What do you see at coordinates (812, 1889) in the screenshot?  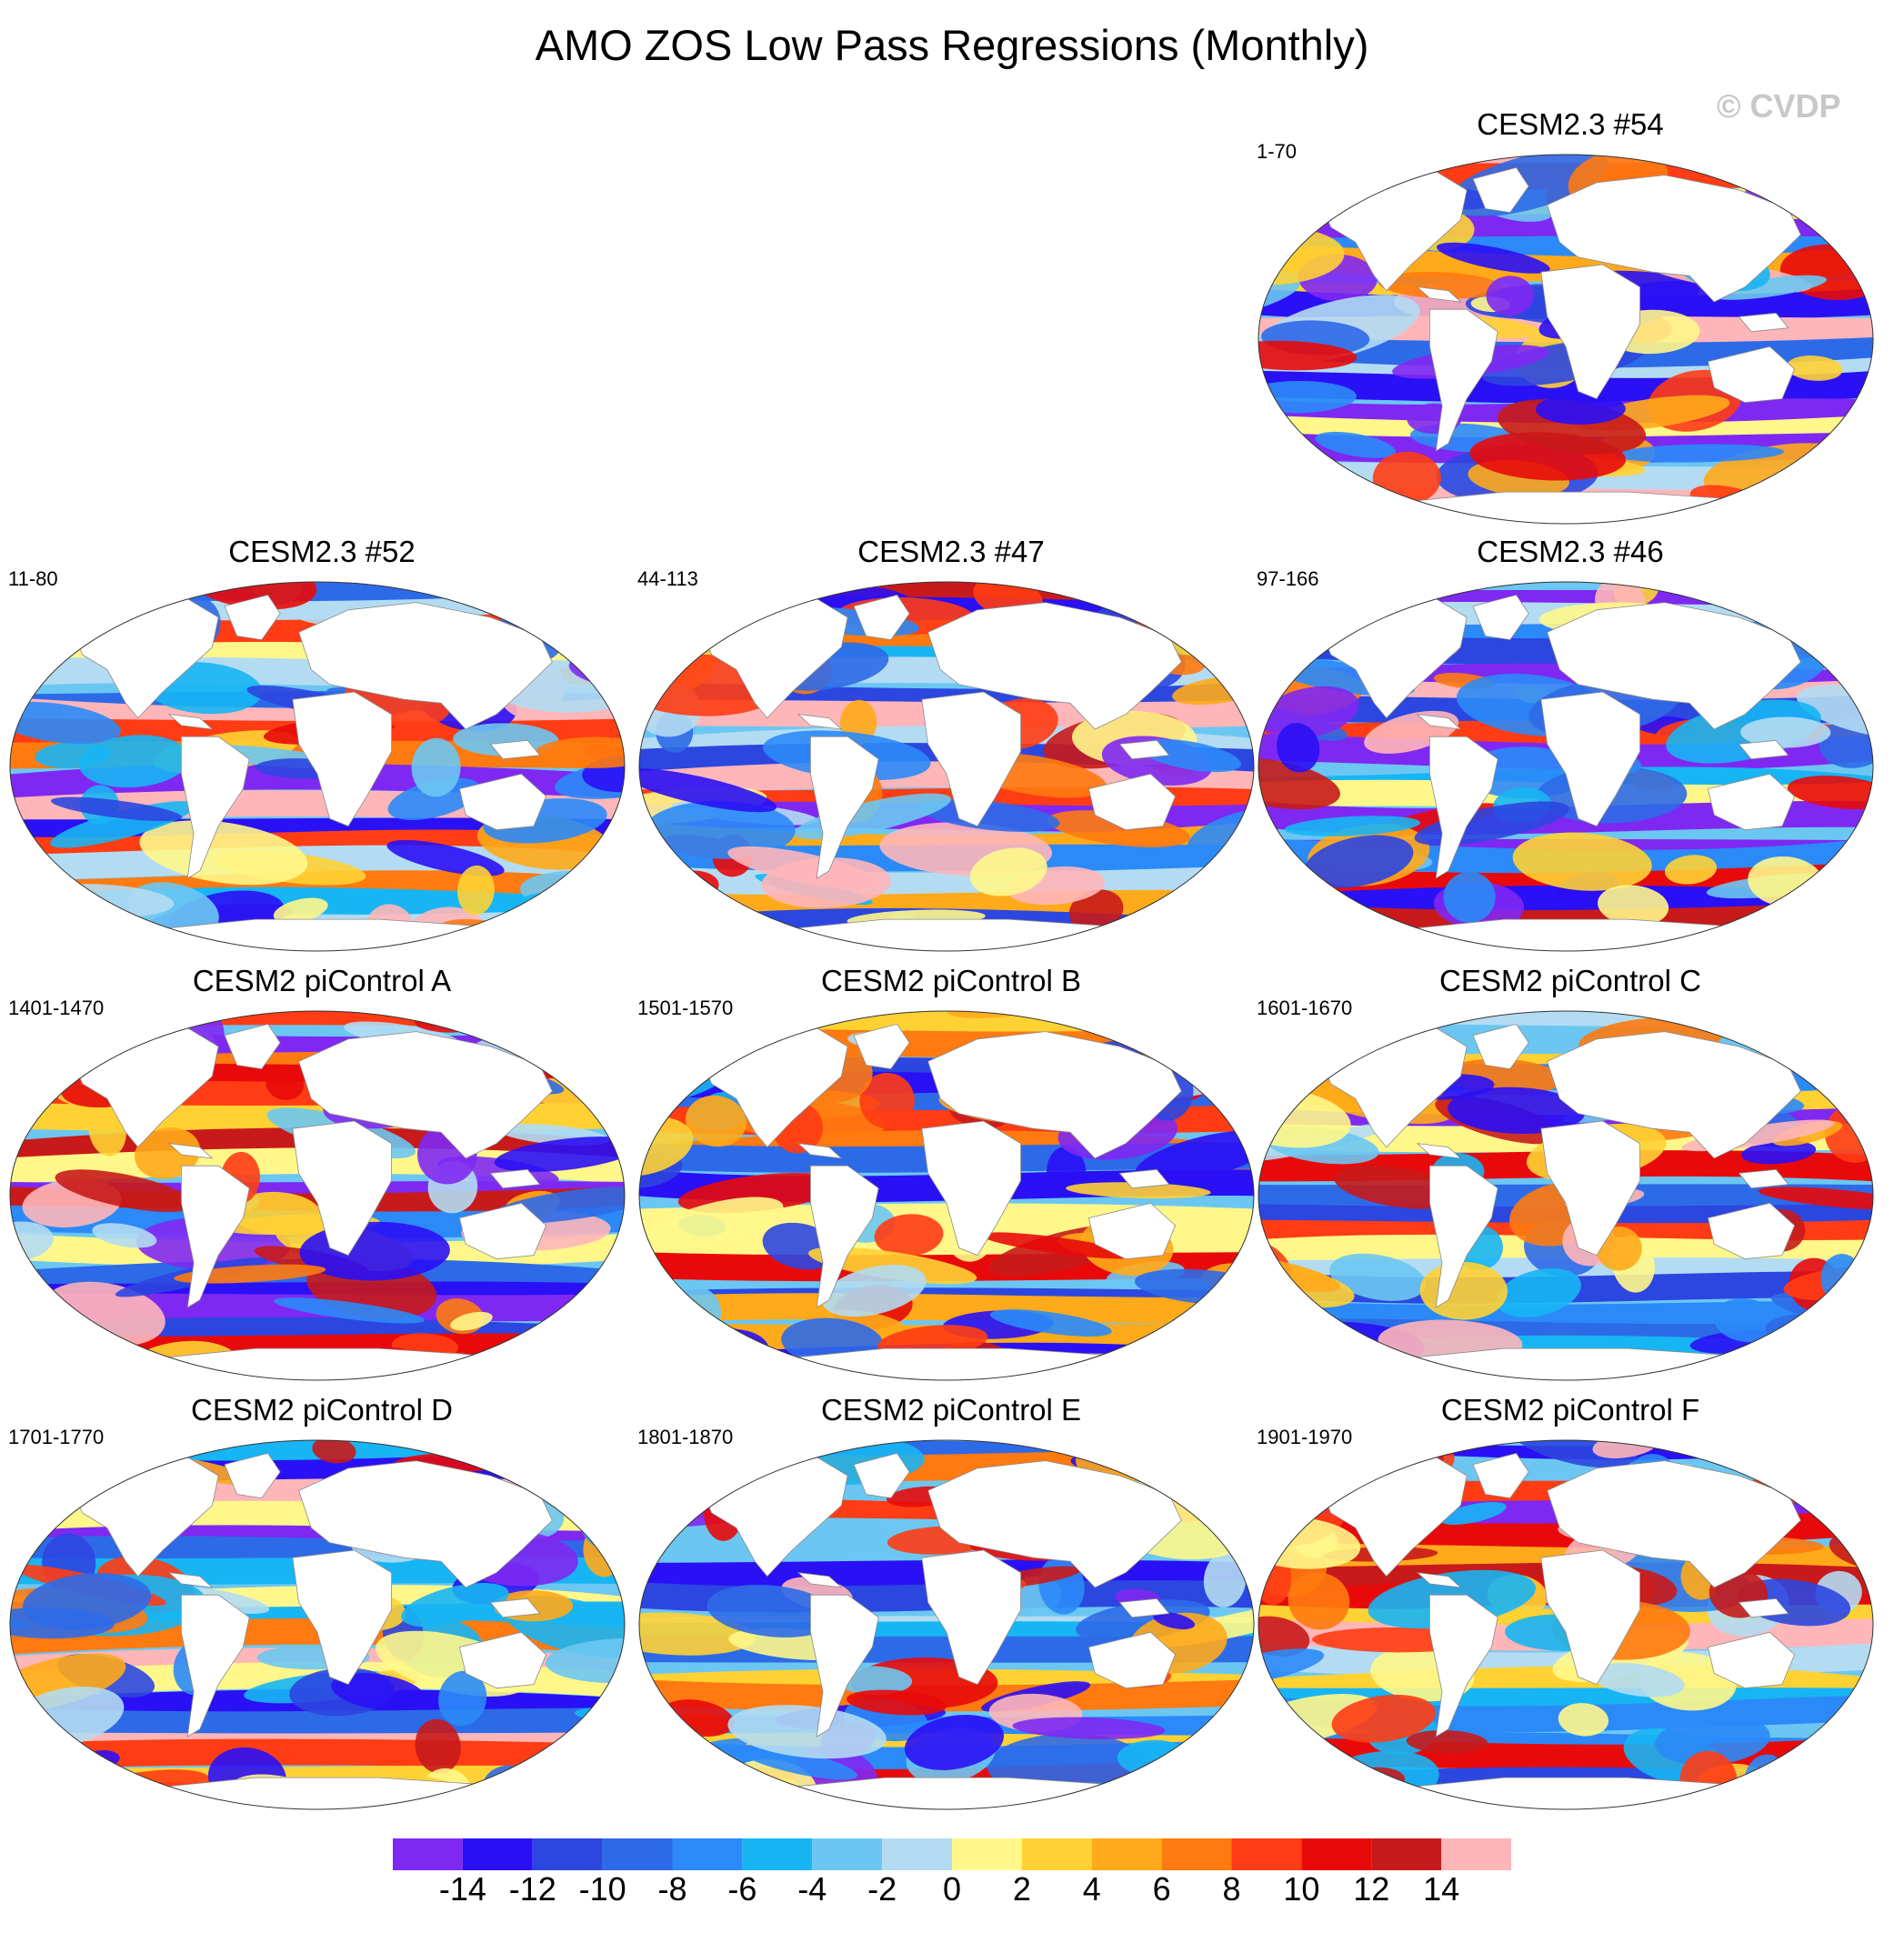 I see `colorbar-tick-label: -4` at bounding box center [812, 1889].